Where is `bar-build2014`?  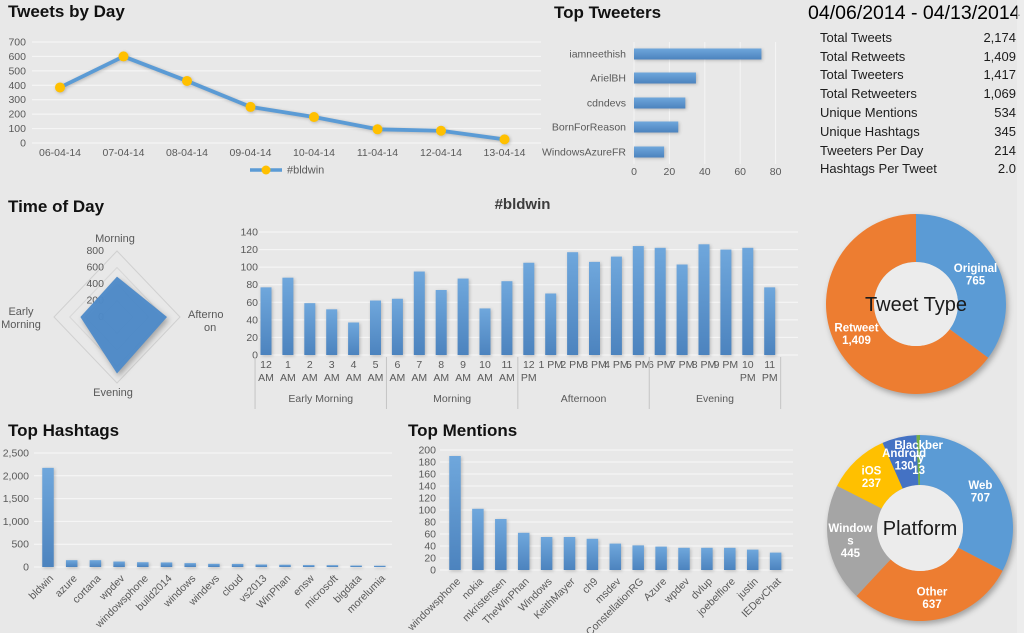
bar-build2014 is located at coordinates (166, 564).